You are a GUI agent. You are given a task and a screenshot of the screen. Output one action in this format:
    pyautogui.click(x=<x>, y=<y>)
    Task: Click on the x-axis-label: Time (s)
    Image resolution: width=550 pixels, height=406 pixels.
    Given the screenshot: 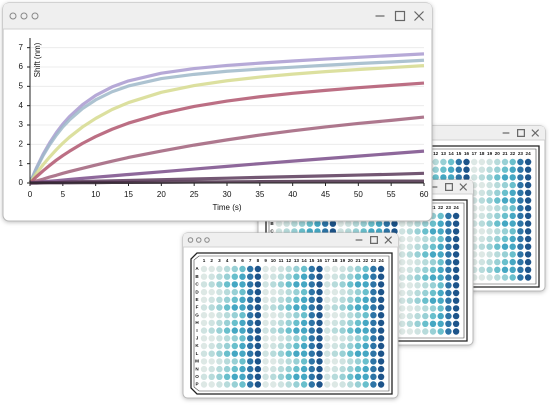 What is the action you would take?
    pyautogui.click(x=226, y=207)
    